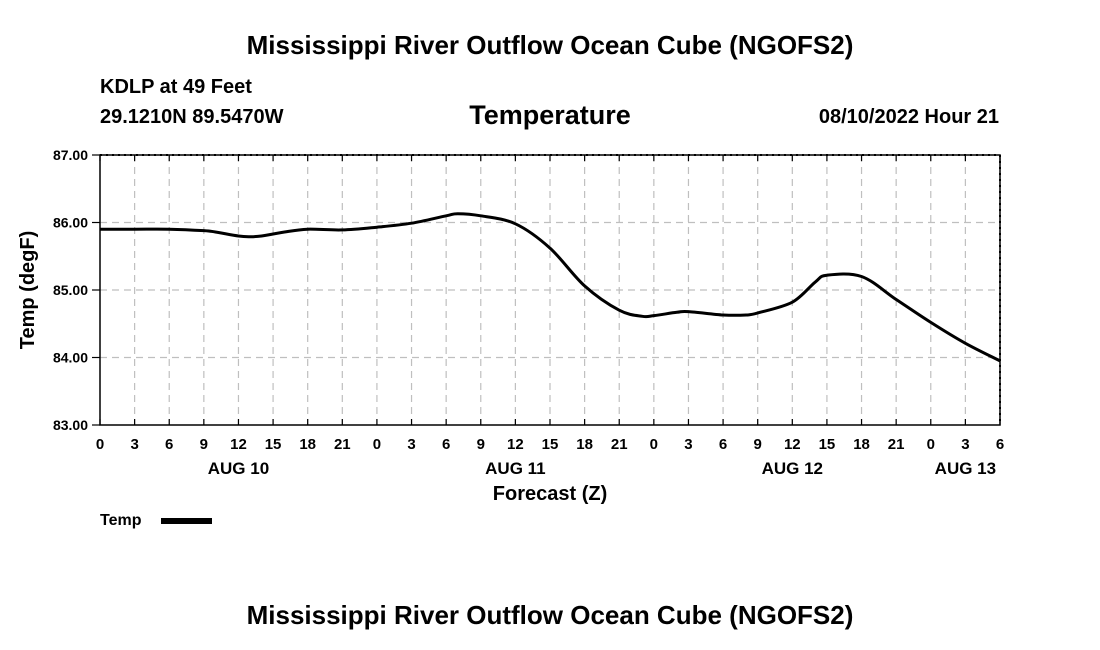 This screenshot has height=650, width=1100. What do you see at coordinates (550, 494) in the screenshot?
I see `x-axis-label: Forecast (Z)` at bounding box center [550, 494].